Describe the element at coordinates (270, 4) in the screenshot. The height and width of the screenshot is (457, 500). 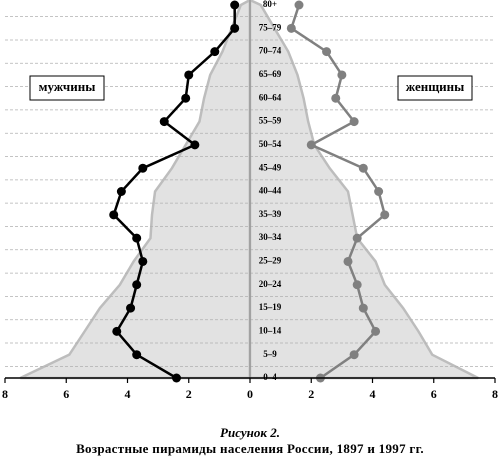
I see `age-label: 80+` at that location.